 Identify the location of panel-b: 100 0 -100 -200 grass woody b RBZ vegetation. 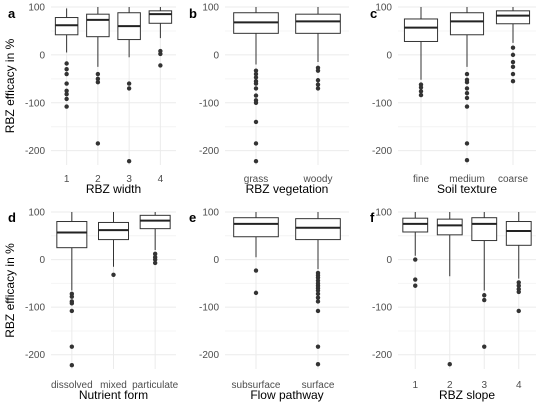
(269, 99).